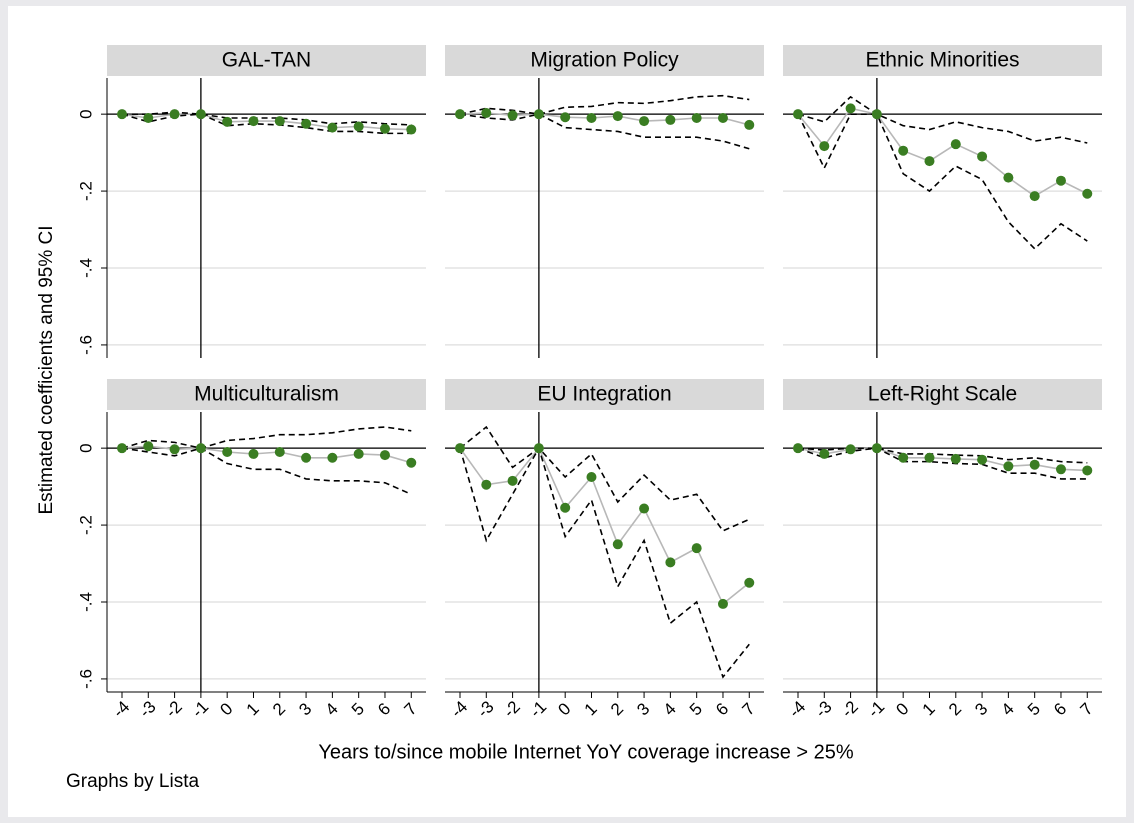 This screenshot has width=1134, height=823. Describe the element at coordinates (942, 152) in the screenshot. I see `coef-line` at that location.